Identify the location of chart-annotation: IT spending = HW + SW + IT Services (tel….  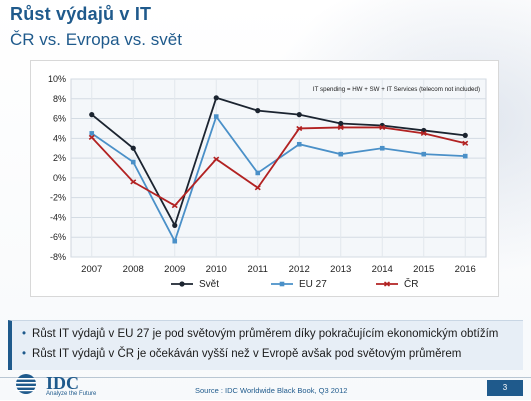
(396, 89).